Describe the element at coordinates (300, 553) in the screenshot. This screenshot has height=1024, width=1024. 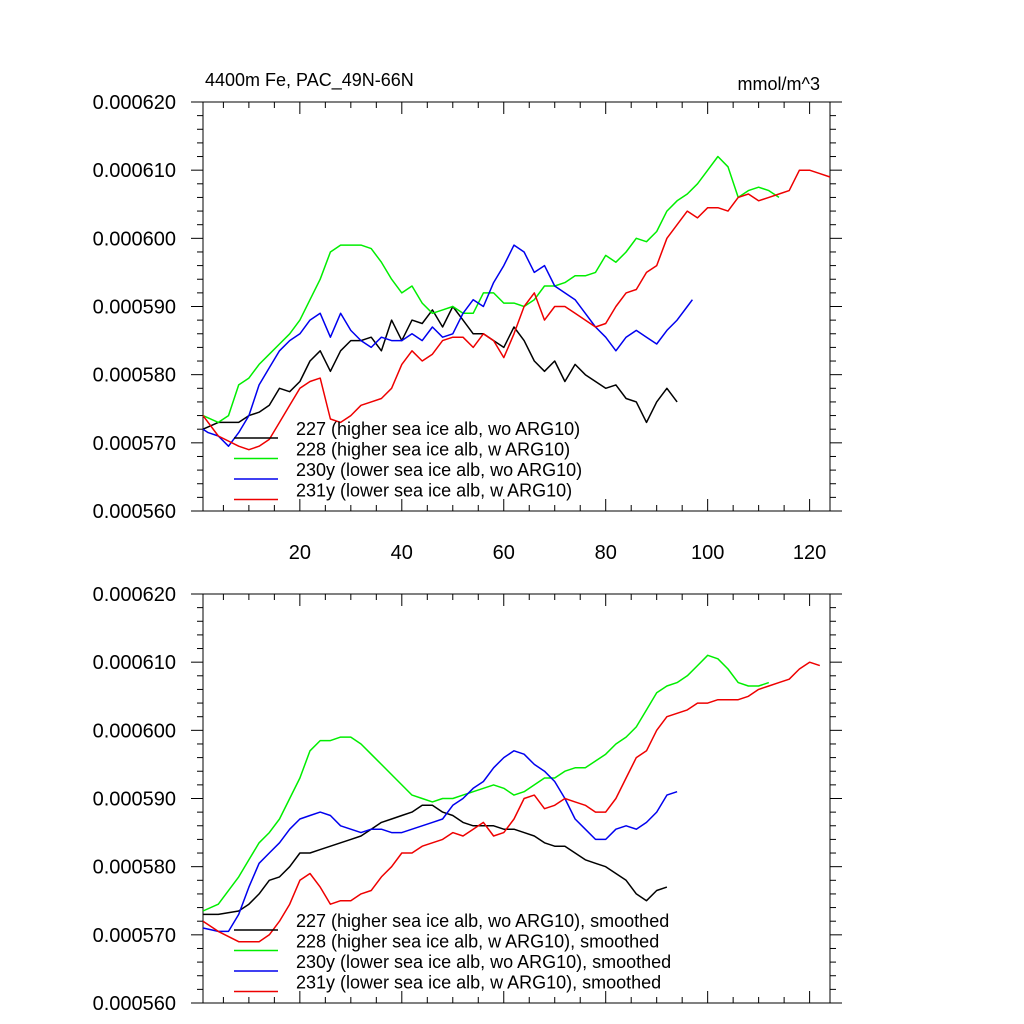
I see `x-tick-label: 20` at that location.